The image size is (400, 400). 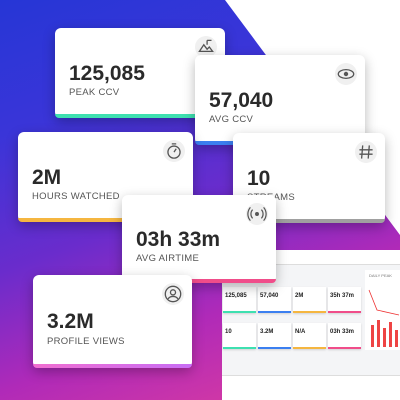 What do you see at coordinates (107, 74) in the screenshot?
I see `metric-value: 125,085` at bounding box center [107, 74].